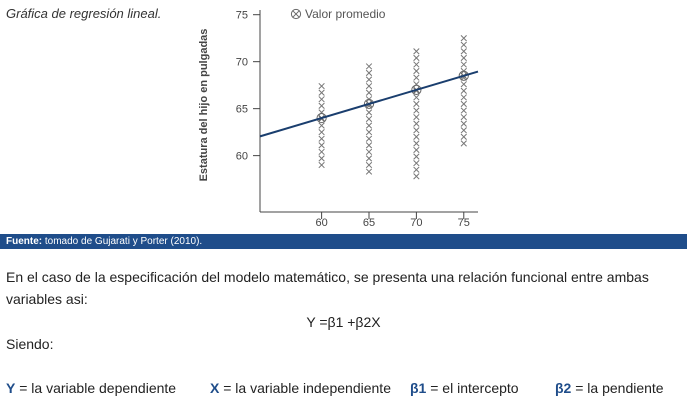 This screenshot has width=687, height=410. What do you see at coordinates (24, 241) in the screenshot?
I see `source-label: Fuente:` at bounding box center [24, 241].